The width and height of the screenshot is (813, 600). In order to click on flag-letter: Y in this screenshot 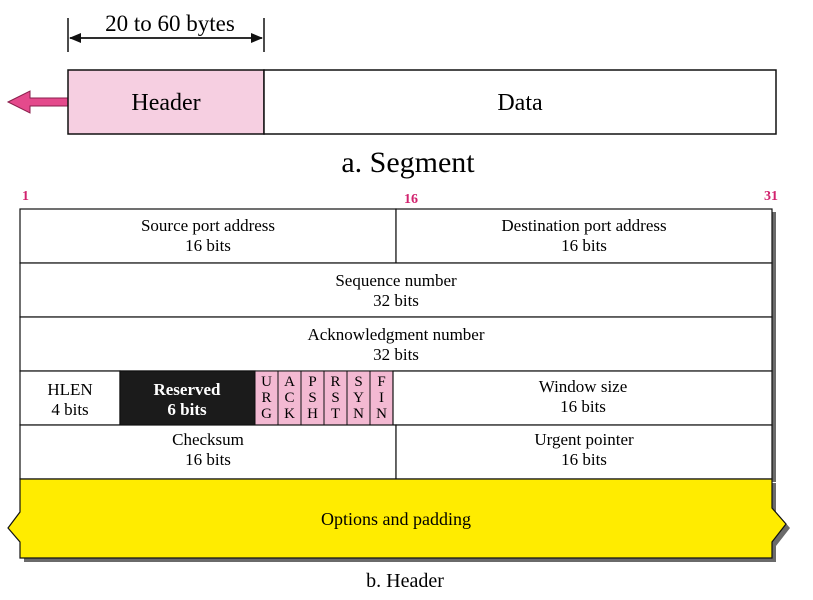, I will do `click(358, 398)`.